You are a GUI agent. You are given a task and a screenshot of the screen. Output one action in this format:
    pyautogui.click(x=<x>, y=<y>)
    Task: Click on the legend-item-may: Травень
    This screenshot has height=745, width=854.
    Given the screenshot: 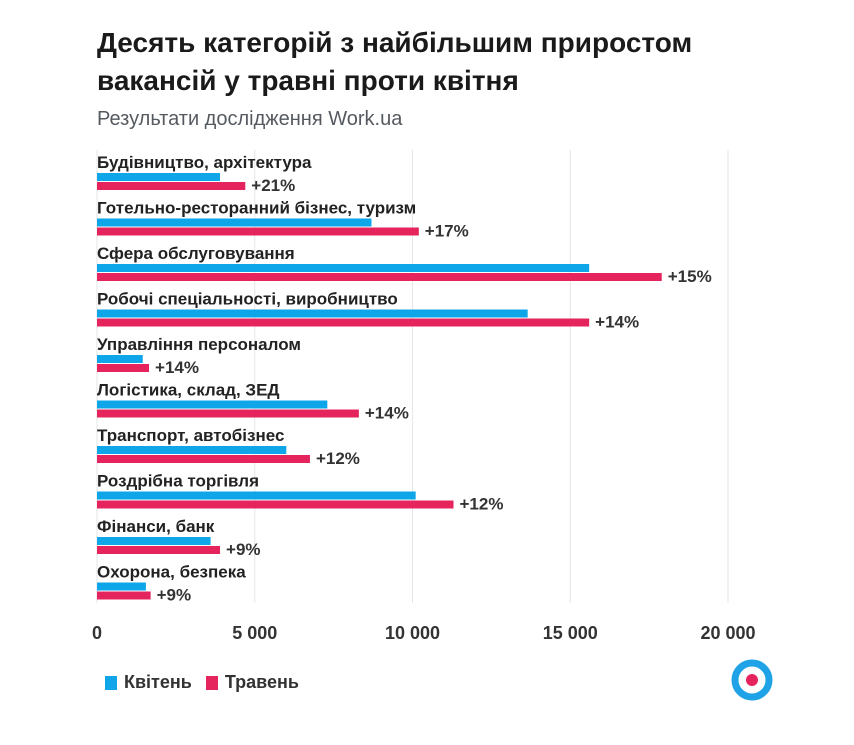 What is the action you would take?
    pyautogui.click(x=252, y=682)
    